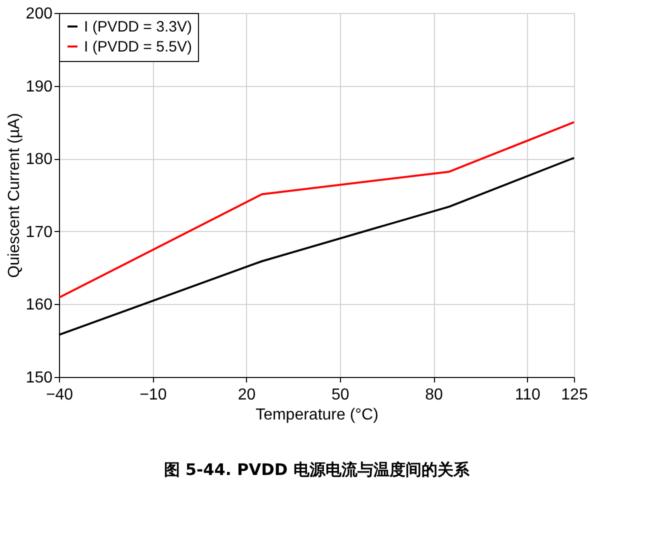 This screenshot has height=551, width=663. What do you see at coordinates (39, 305) in the screenshot?
I see `y-tick-label: 160` at bounding box center [39, 305].